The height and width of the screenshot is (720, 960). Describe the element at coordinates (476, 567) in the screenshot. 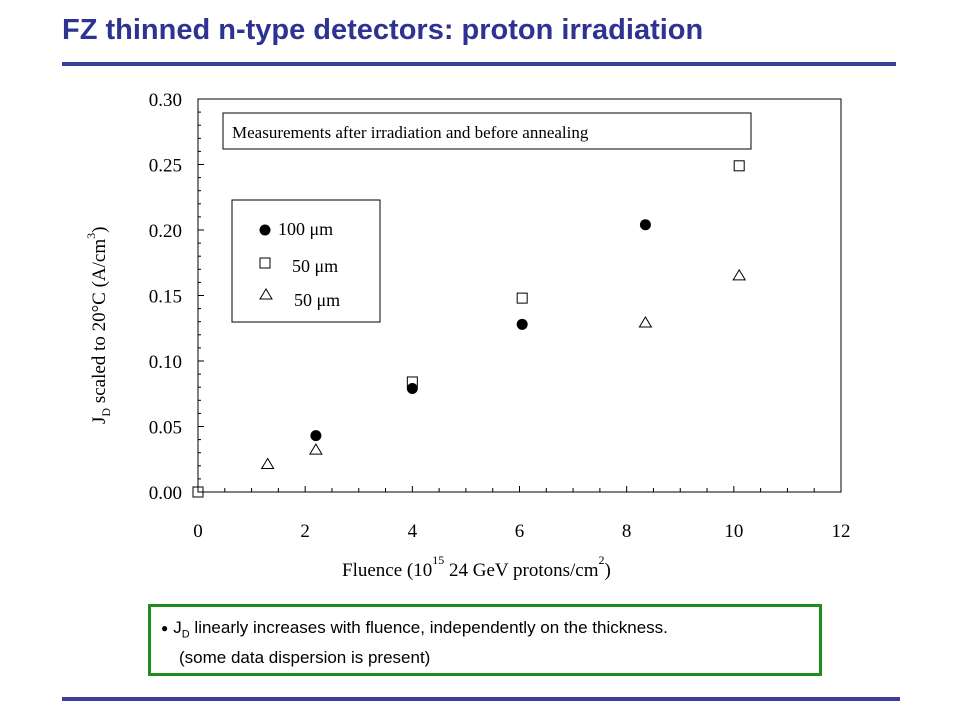

I see `x-axis-label: Fluence (1015 24 GeV protons/cm2)` at that location.